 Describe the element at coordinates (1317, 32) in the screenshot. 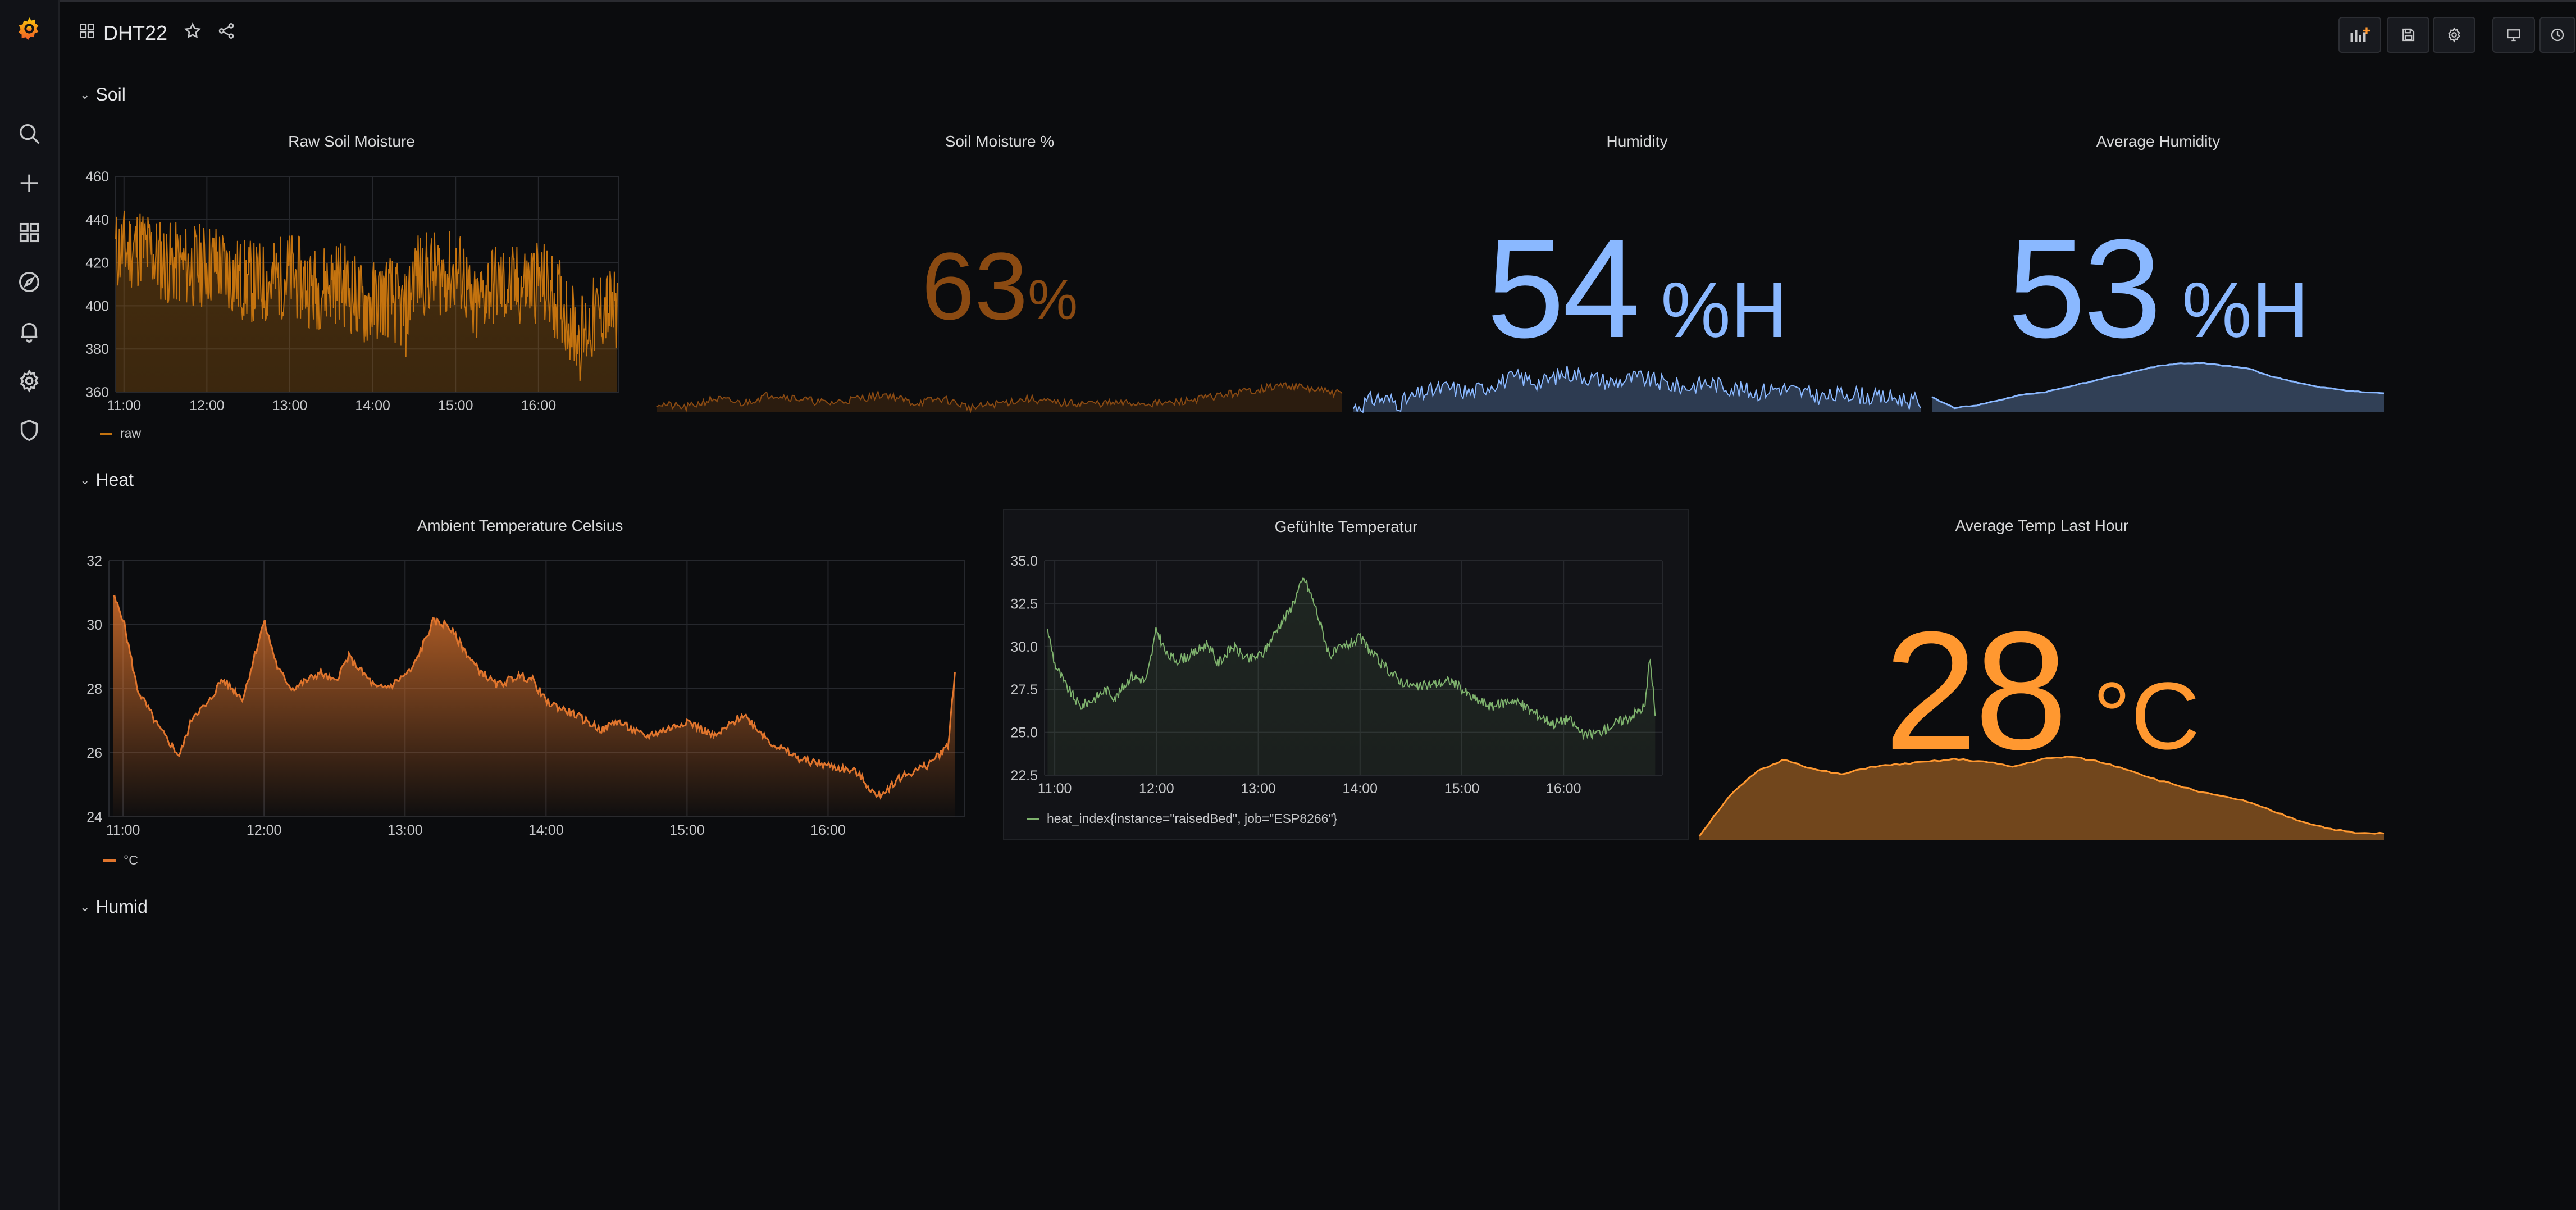

I see `dashboard-header: DHT22` at that location.